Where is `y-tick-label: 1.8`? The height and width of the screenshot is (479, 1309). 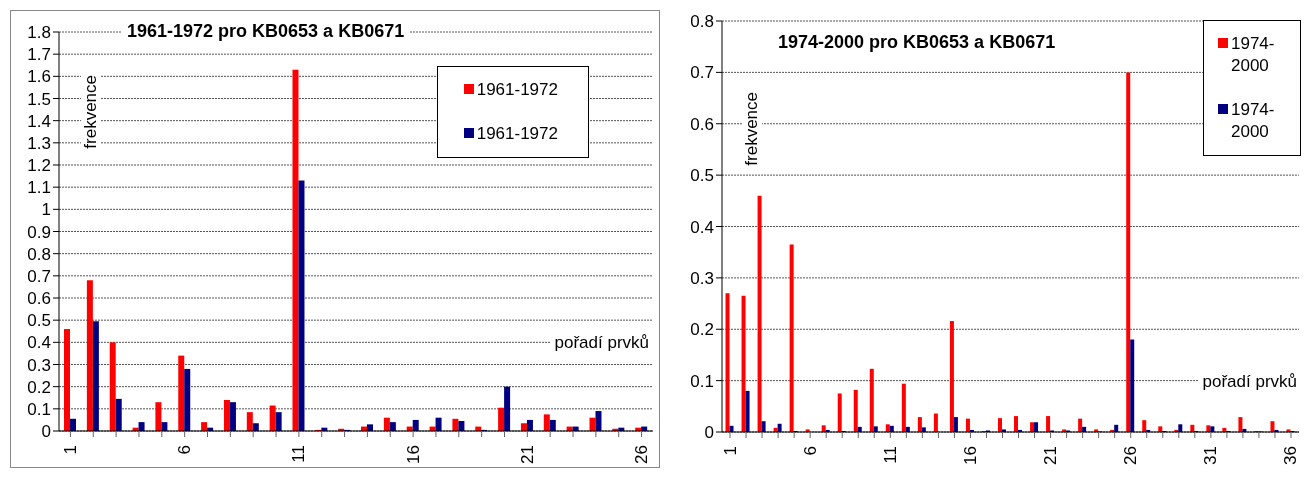 y-tick-label: 1.8 is located at coordinates (39, 33).